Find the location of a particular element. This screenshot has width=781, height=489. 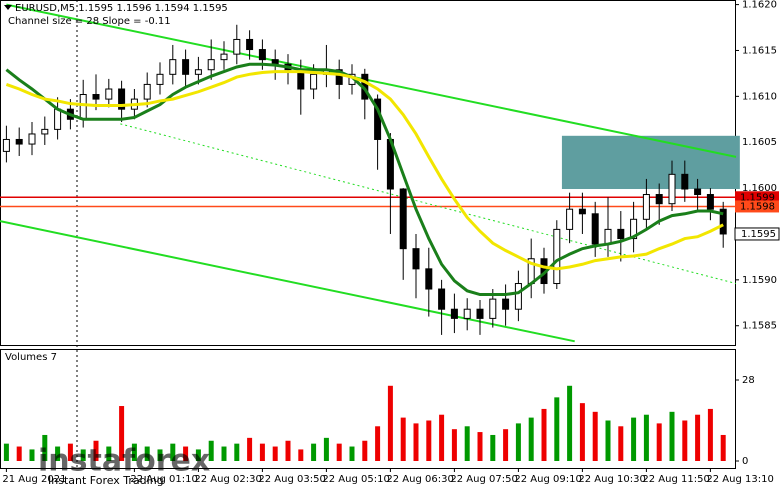

y-tick-label: 1.1610 is located at coordinates (759, 96).